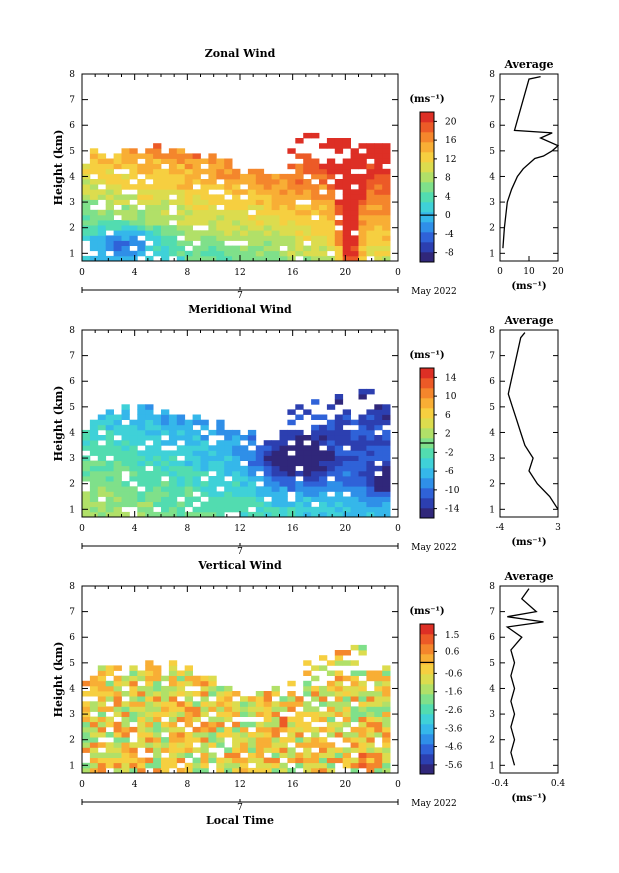 The image size is (619, 873). I want to click on profile-x-label: (ms⁻¹), so click(528, 798).